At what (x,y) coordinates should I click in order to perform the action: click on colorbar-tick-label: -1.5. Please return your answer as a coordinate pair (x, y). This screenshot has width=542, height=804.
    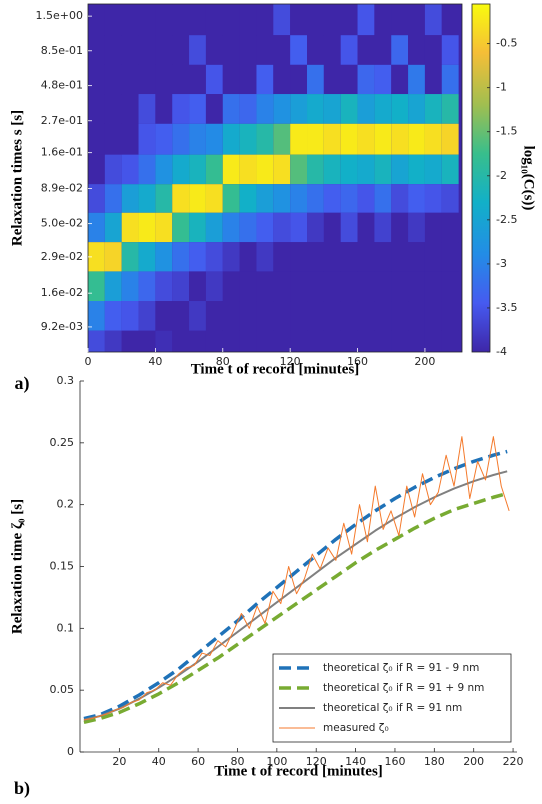
    Looking at the image, I should click on (506, 131).